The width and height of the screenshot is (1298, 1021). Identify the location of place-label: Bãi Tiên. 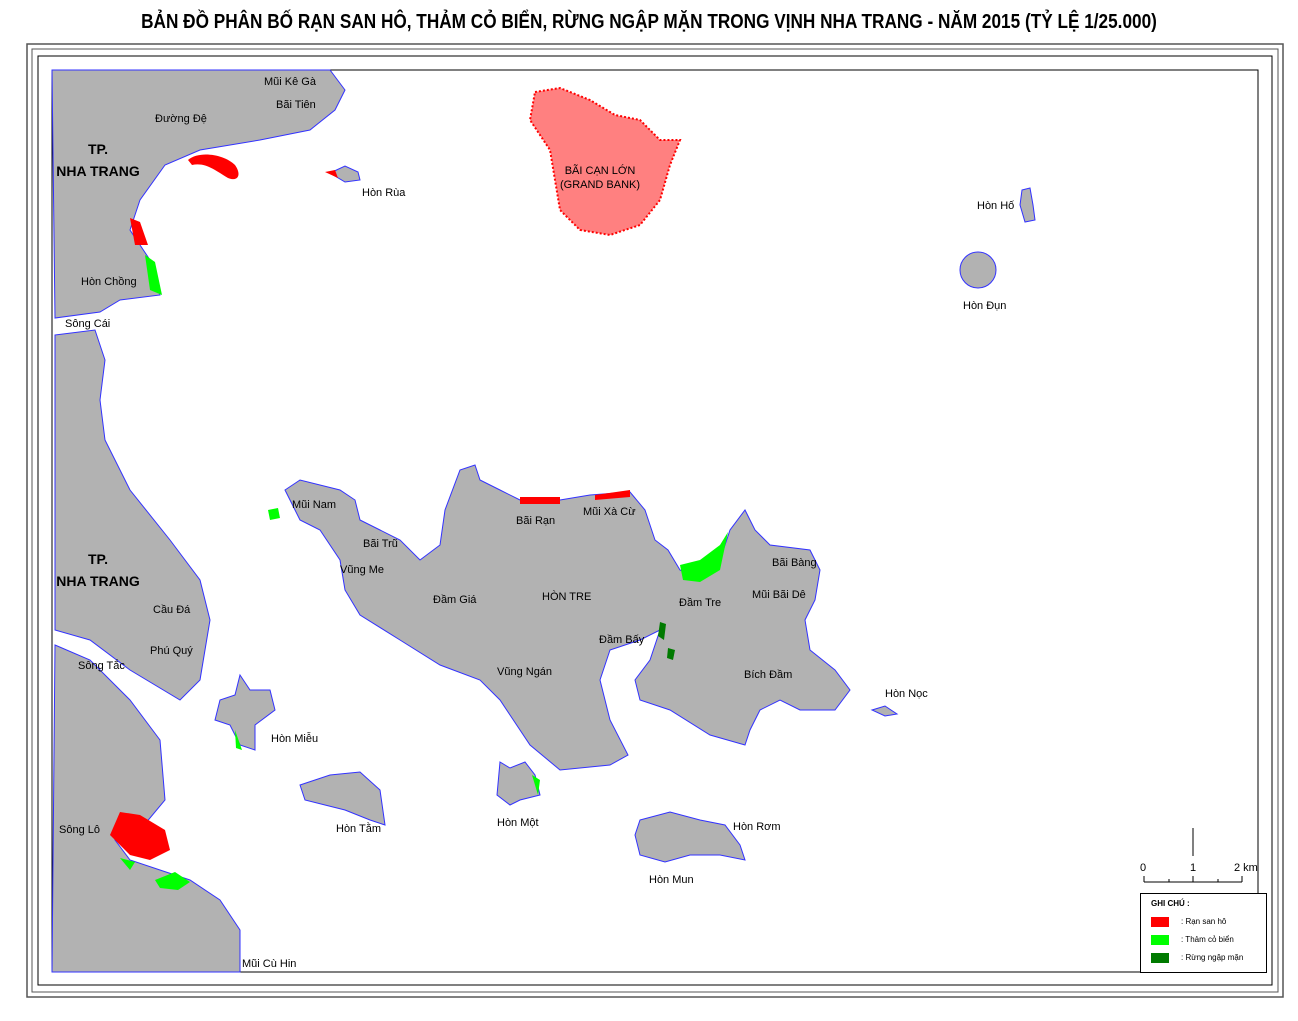
(296, 105).